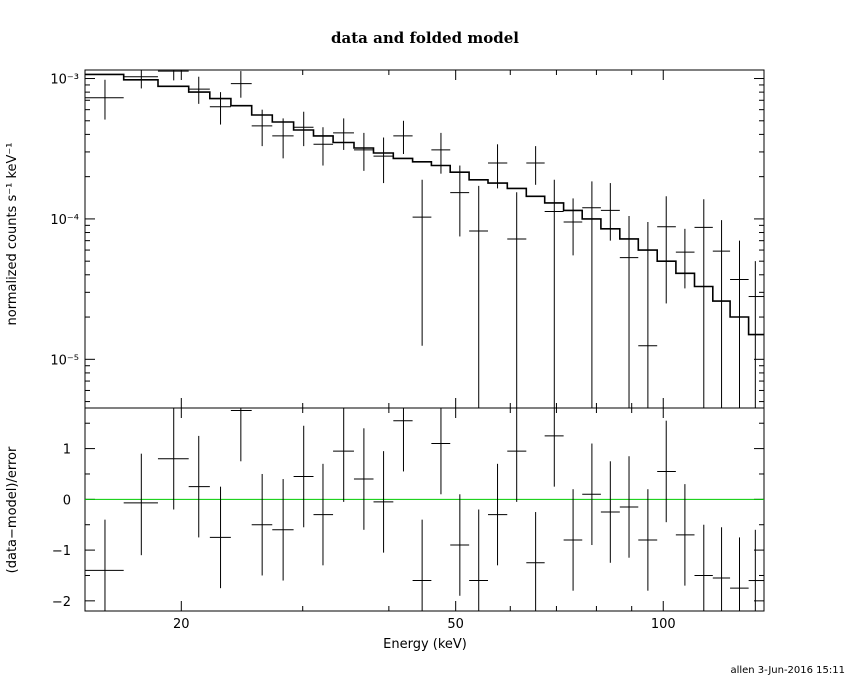 The height and width of the screenshot is (680, 850). I want to click on top-y-axis-label: normalized counts s⁻¹ keV⁻¹, so click(12, 234).